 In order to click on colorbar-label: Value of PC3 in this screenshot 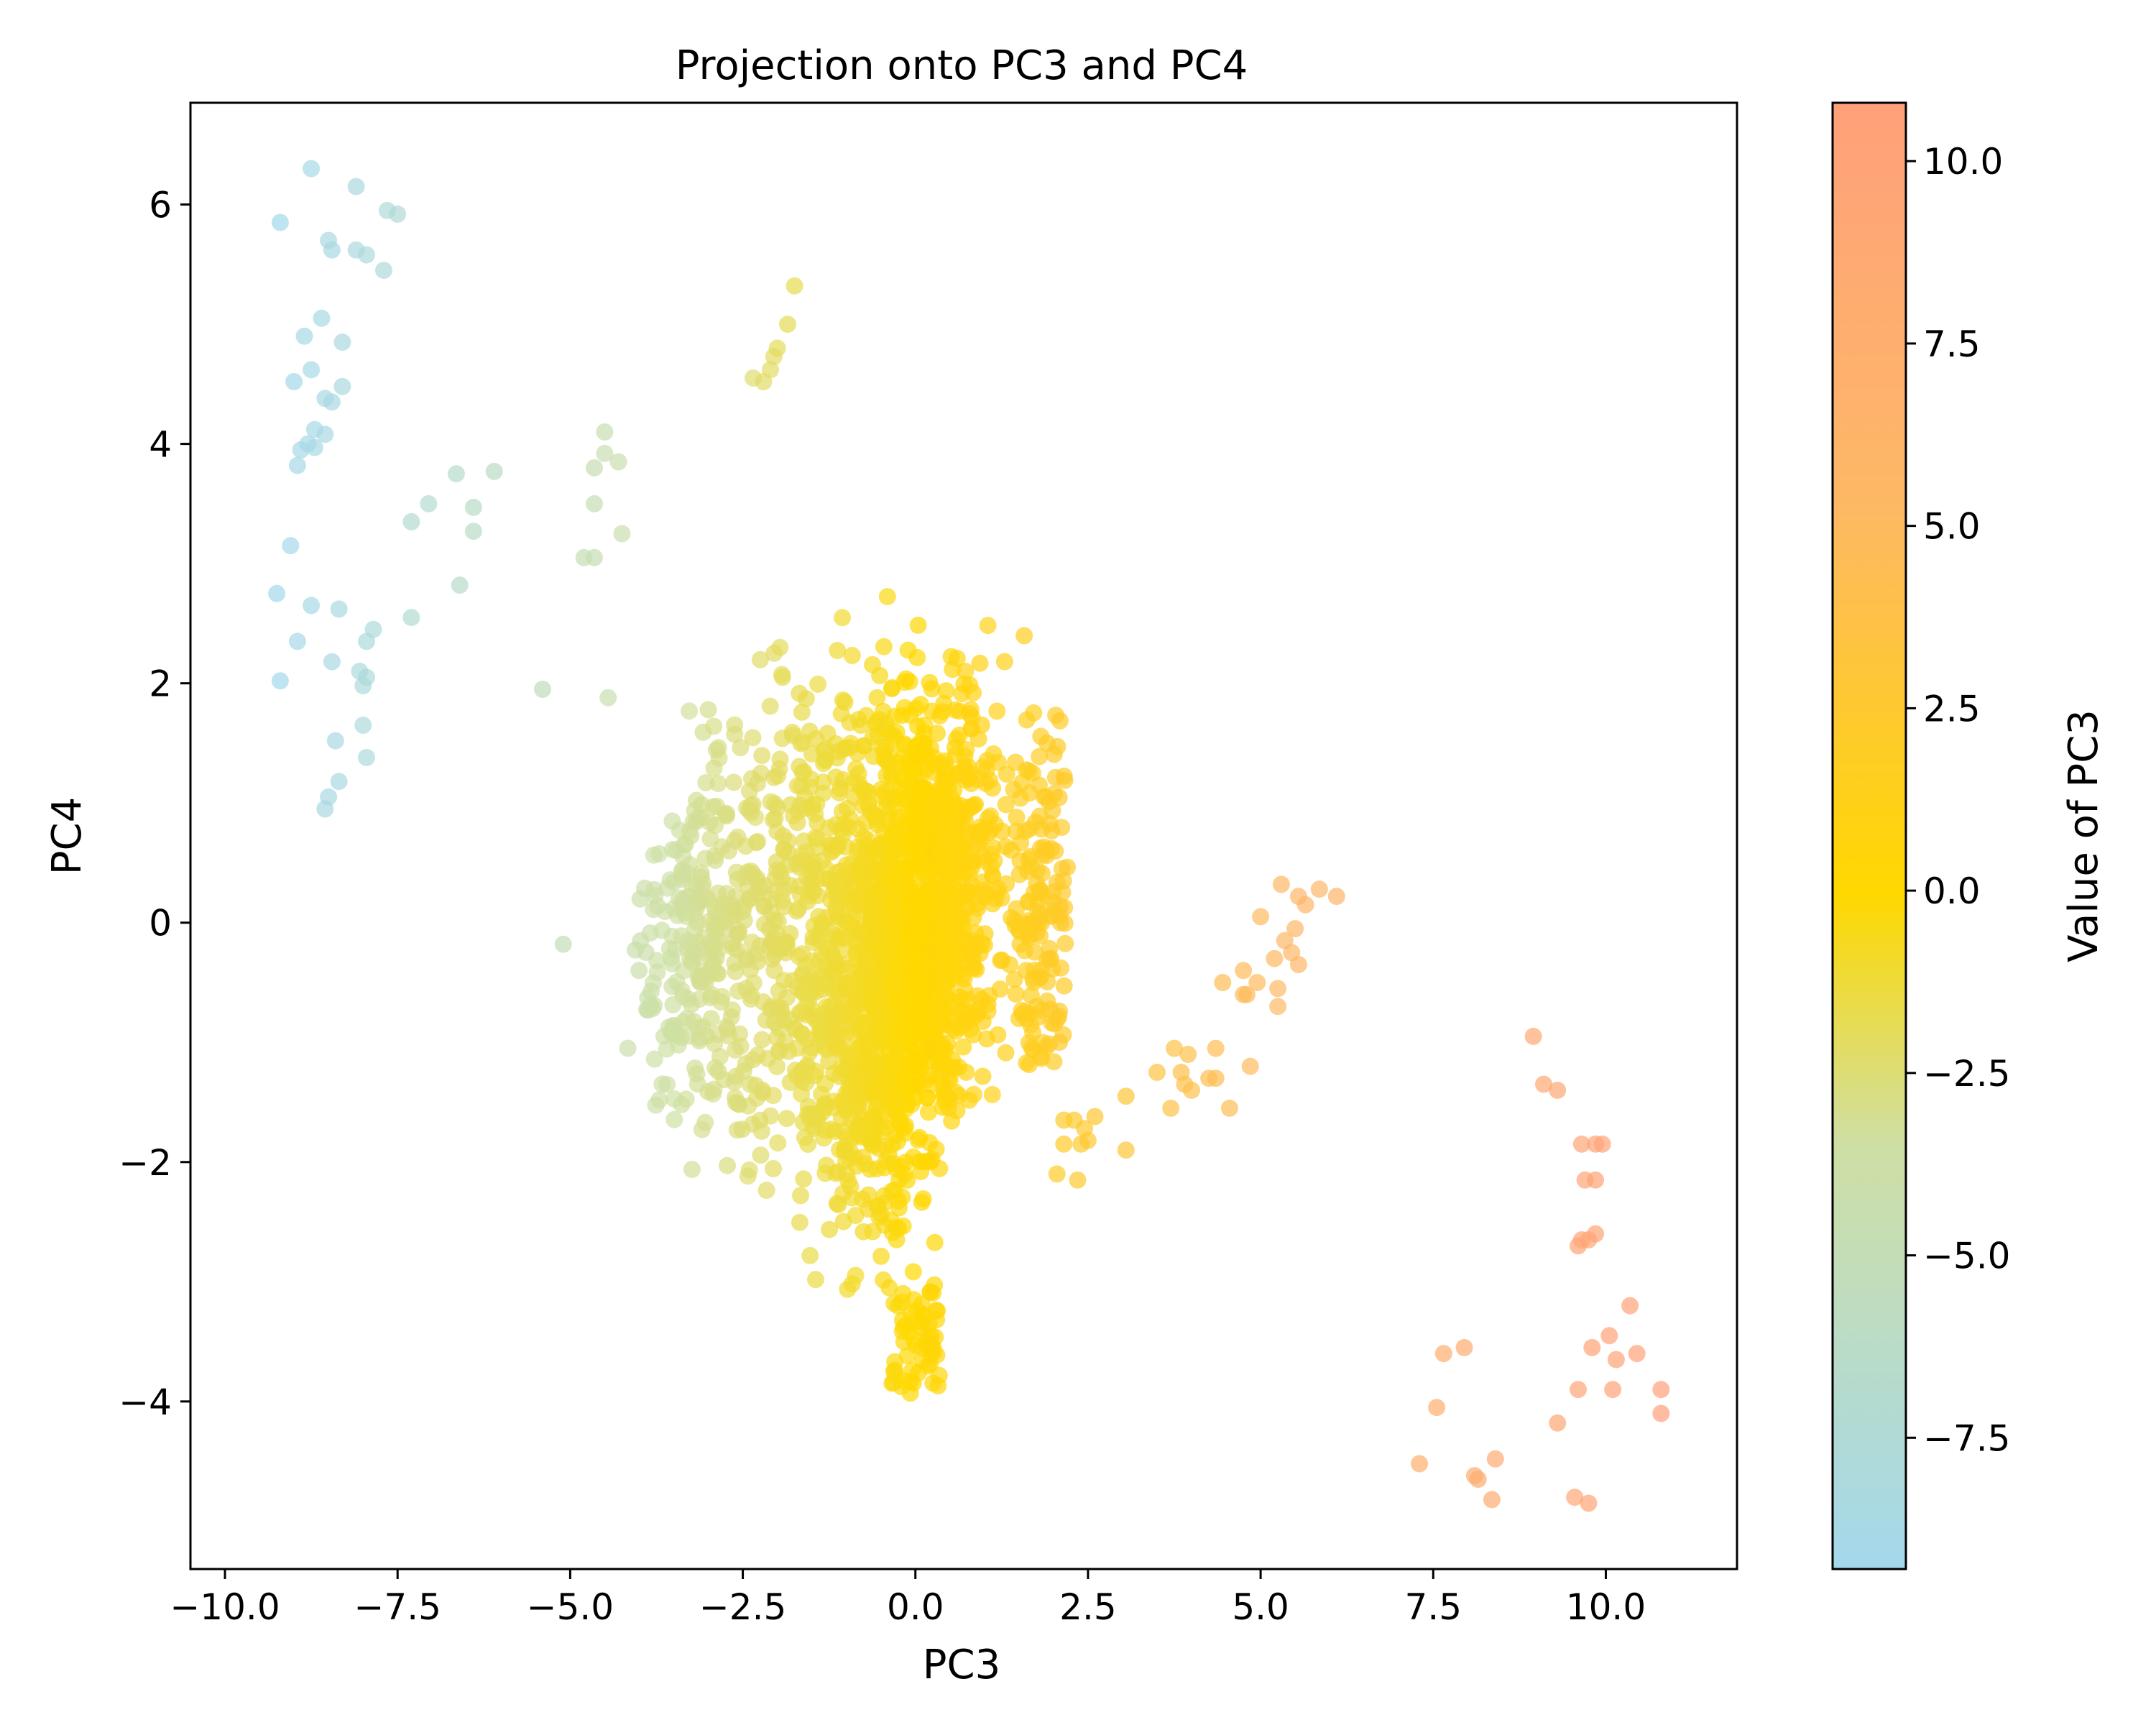, I will do `click(2083, 835)`.